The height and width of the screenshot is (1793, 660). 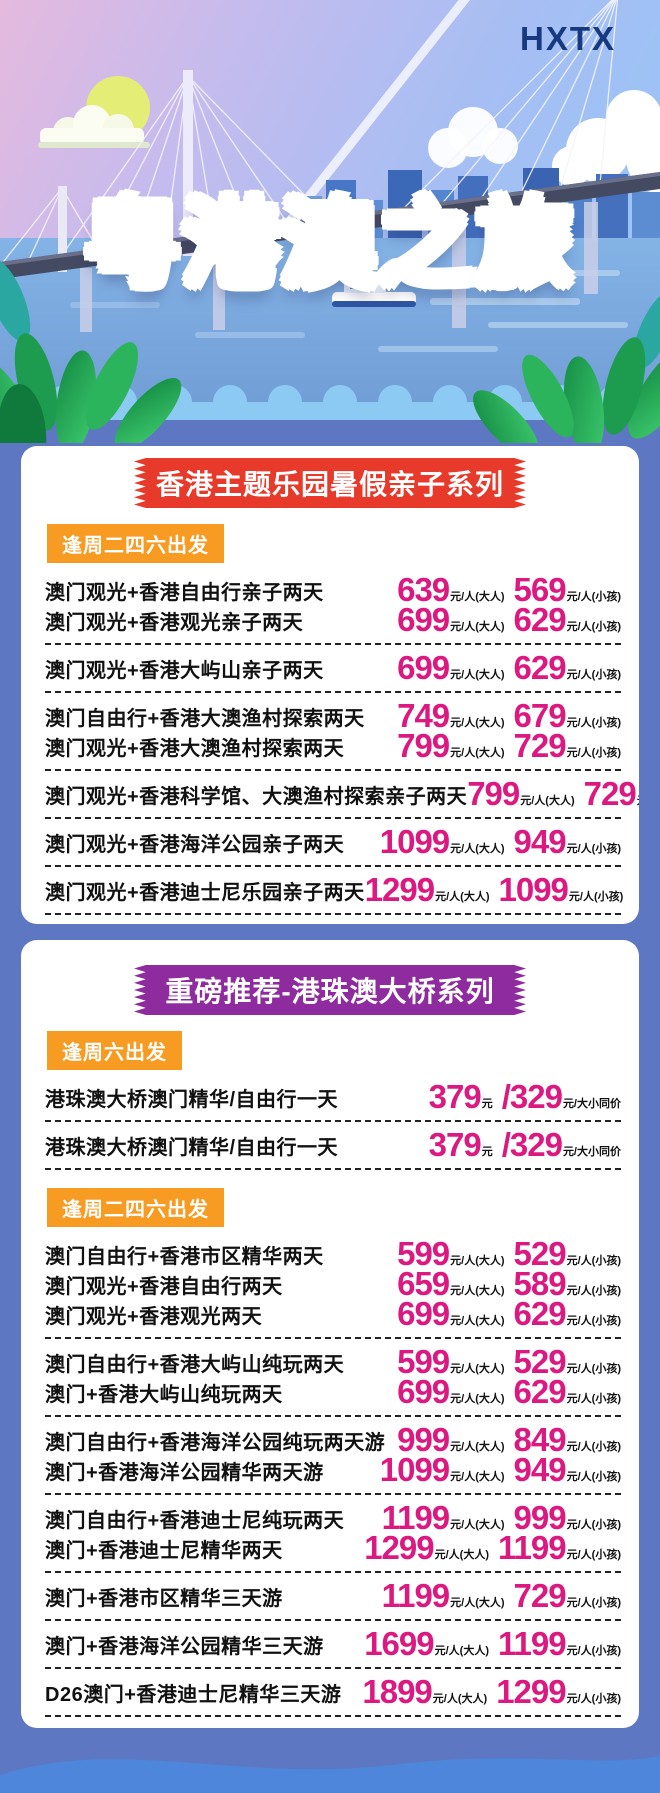 I want to click on price-number: 1899, so click(x=397, y=1691).